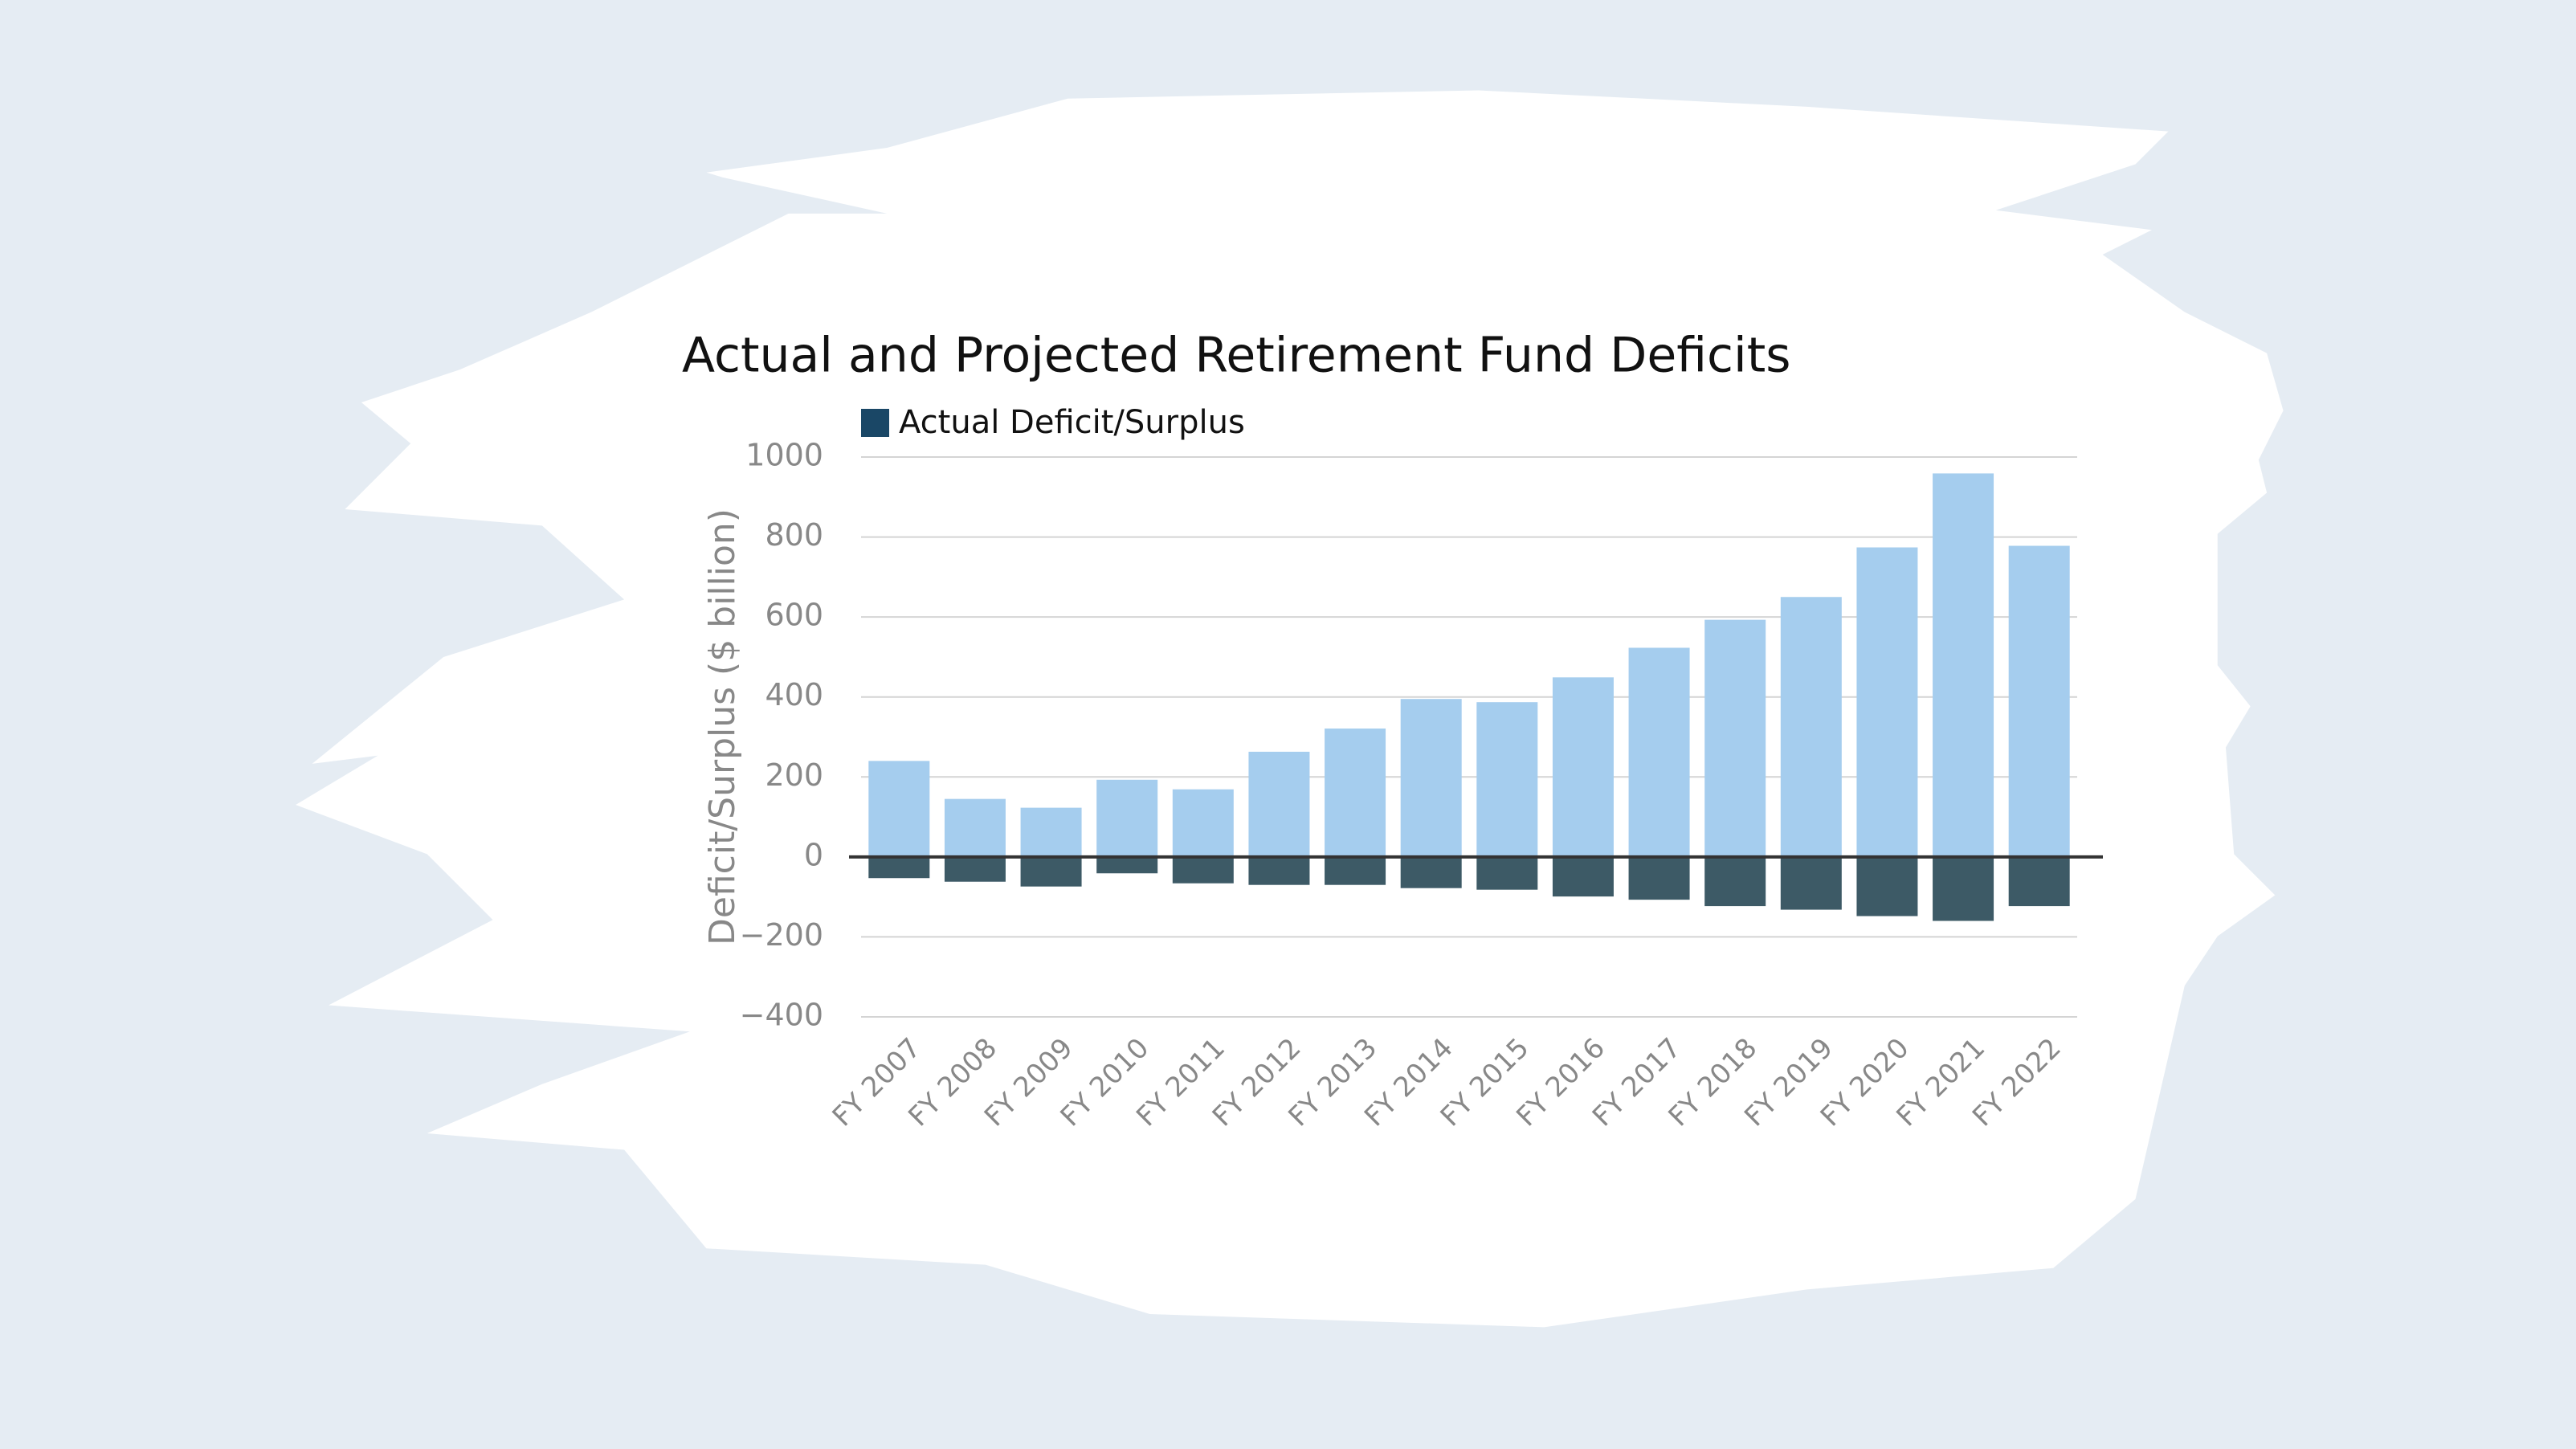 This screenshot has height=1449, width=2576. I want to click on y-tick-label: 400, so click(794, 695).